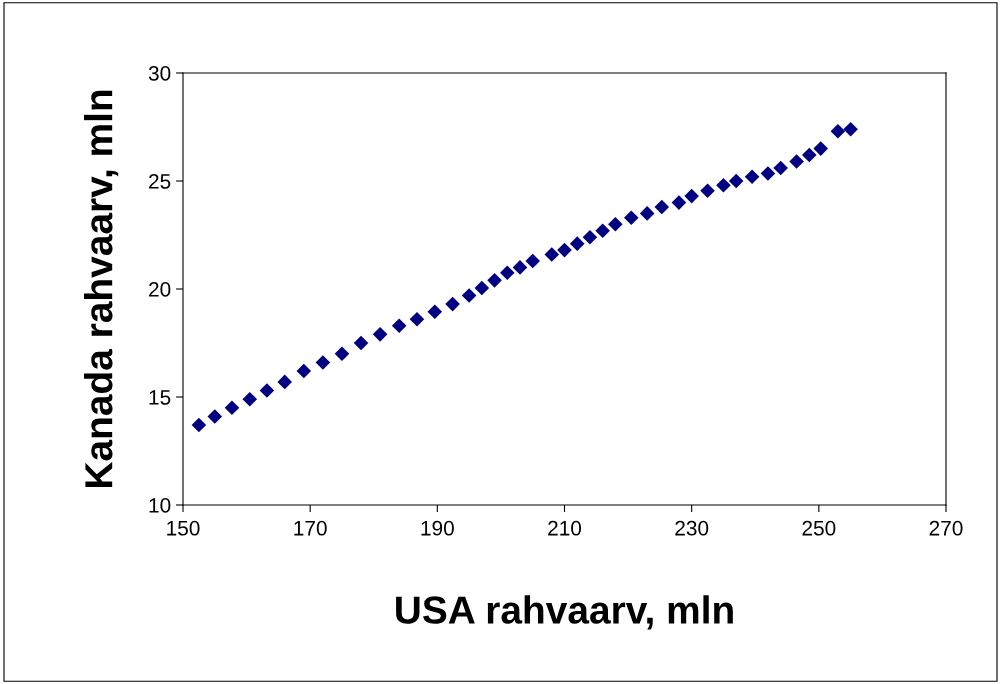 The width and height of the screenshot is (1001, 684). Describe the element at coordinates (160, 397) in the screenshot. I see `y-tick-label: 15` at that location.